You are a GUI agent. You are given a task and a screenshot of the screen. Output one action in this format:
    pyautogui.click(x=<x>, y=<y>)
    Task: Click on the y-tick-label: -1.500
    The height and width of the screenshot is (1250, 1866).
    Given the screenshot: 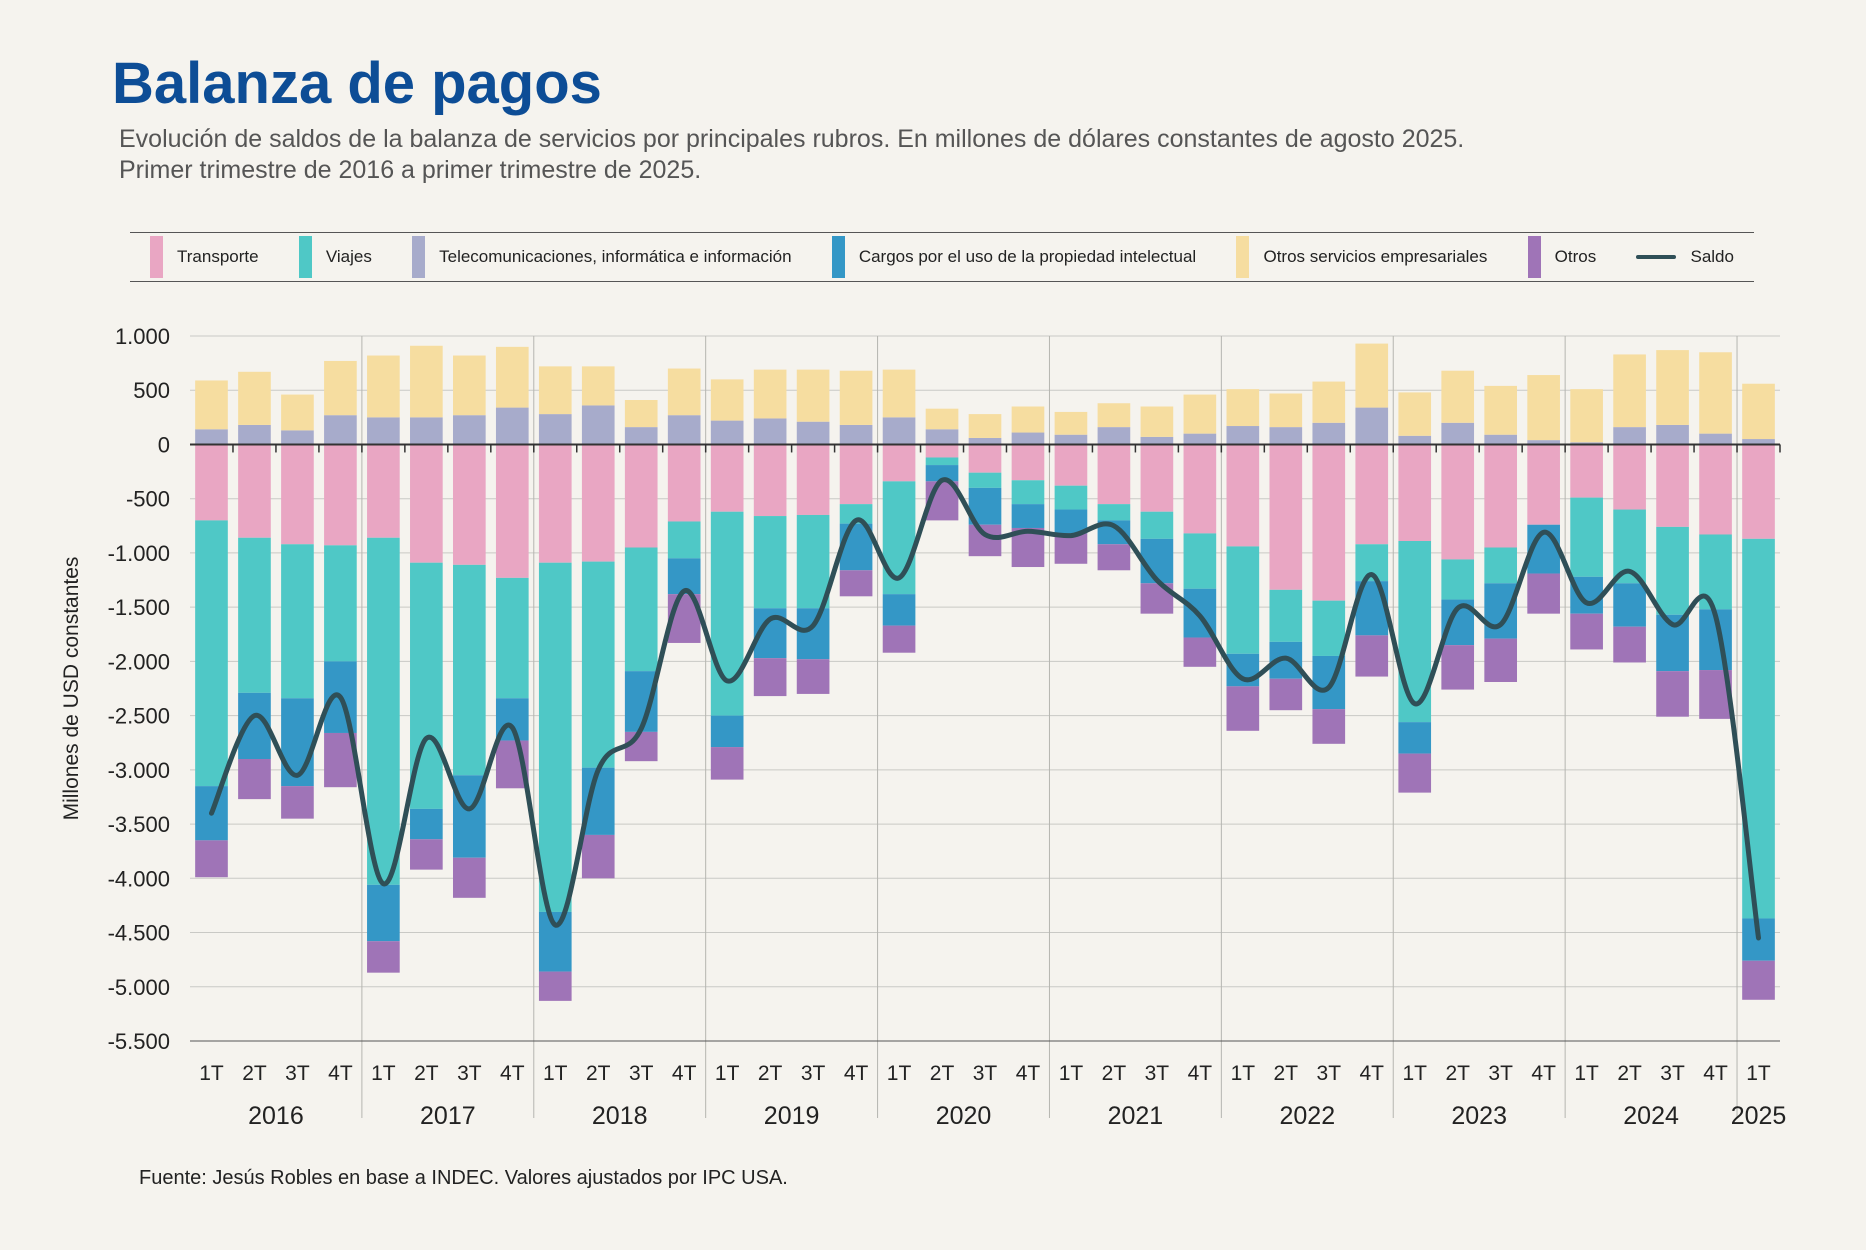 What is the action you would take?
    pyautogui.click(x=139, y=607)
    